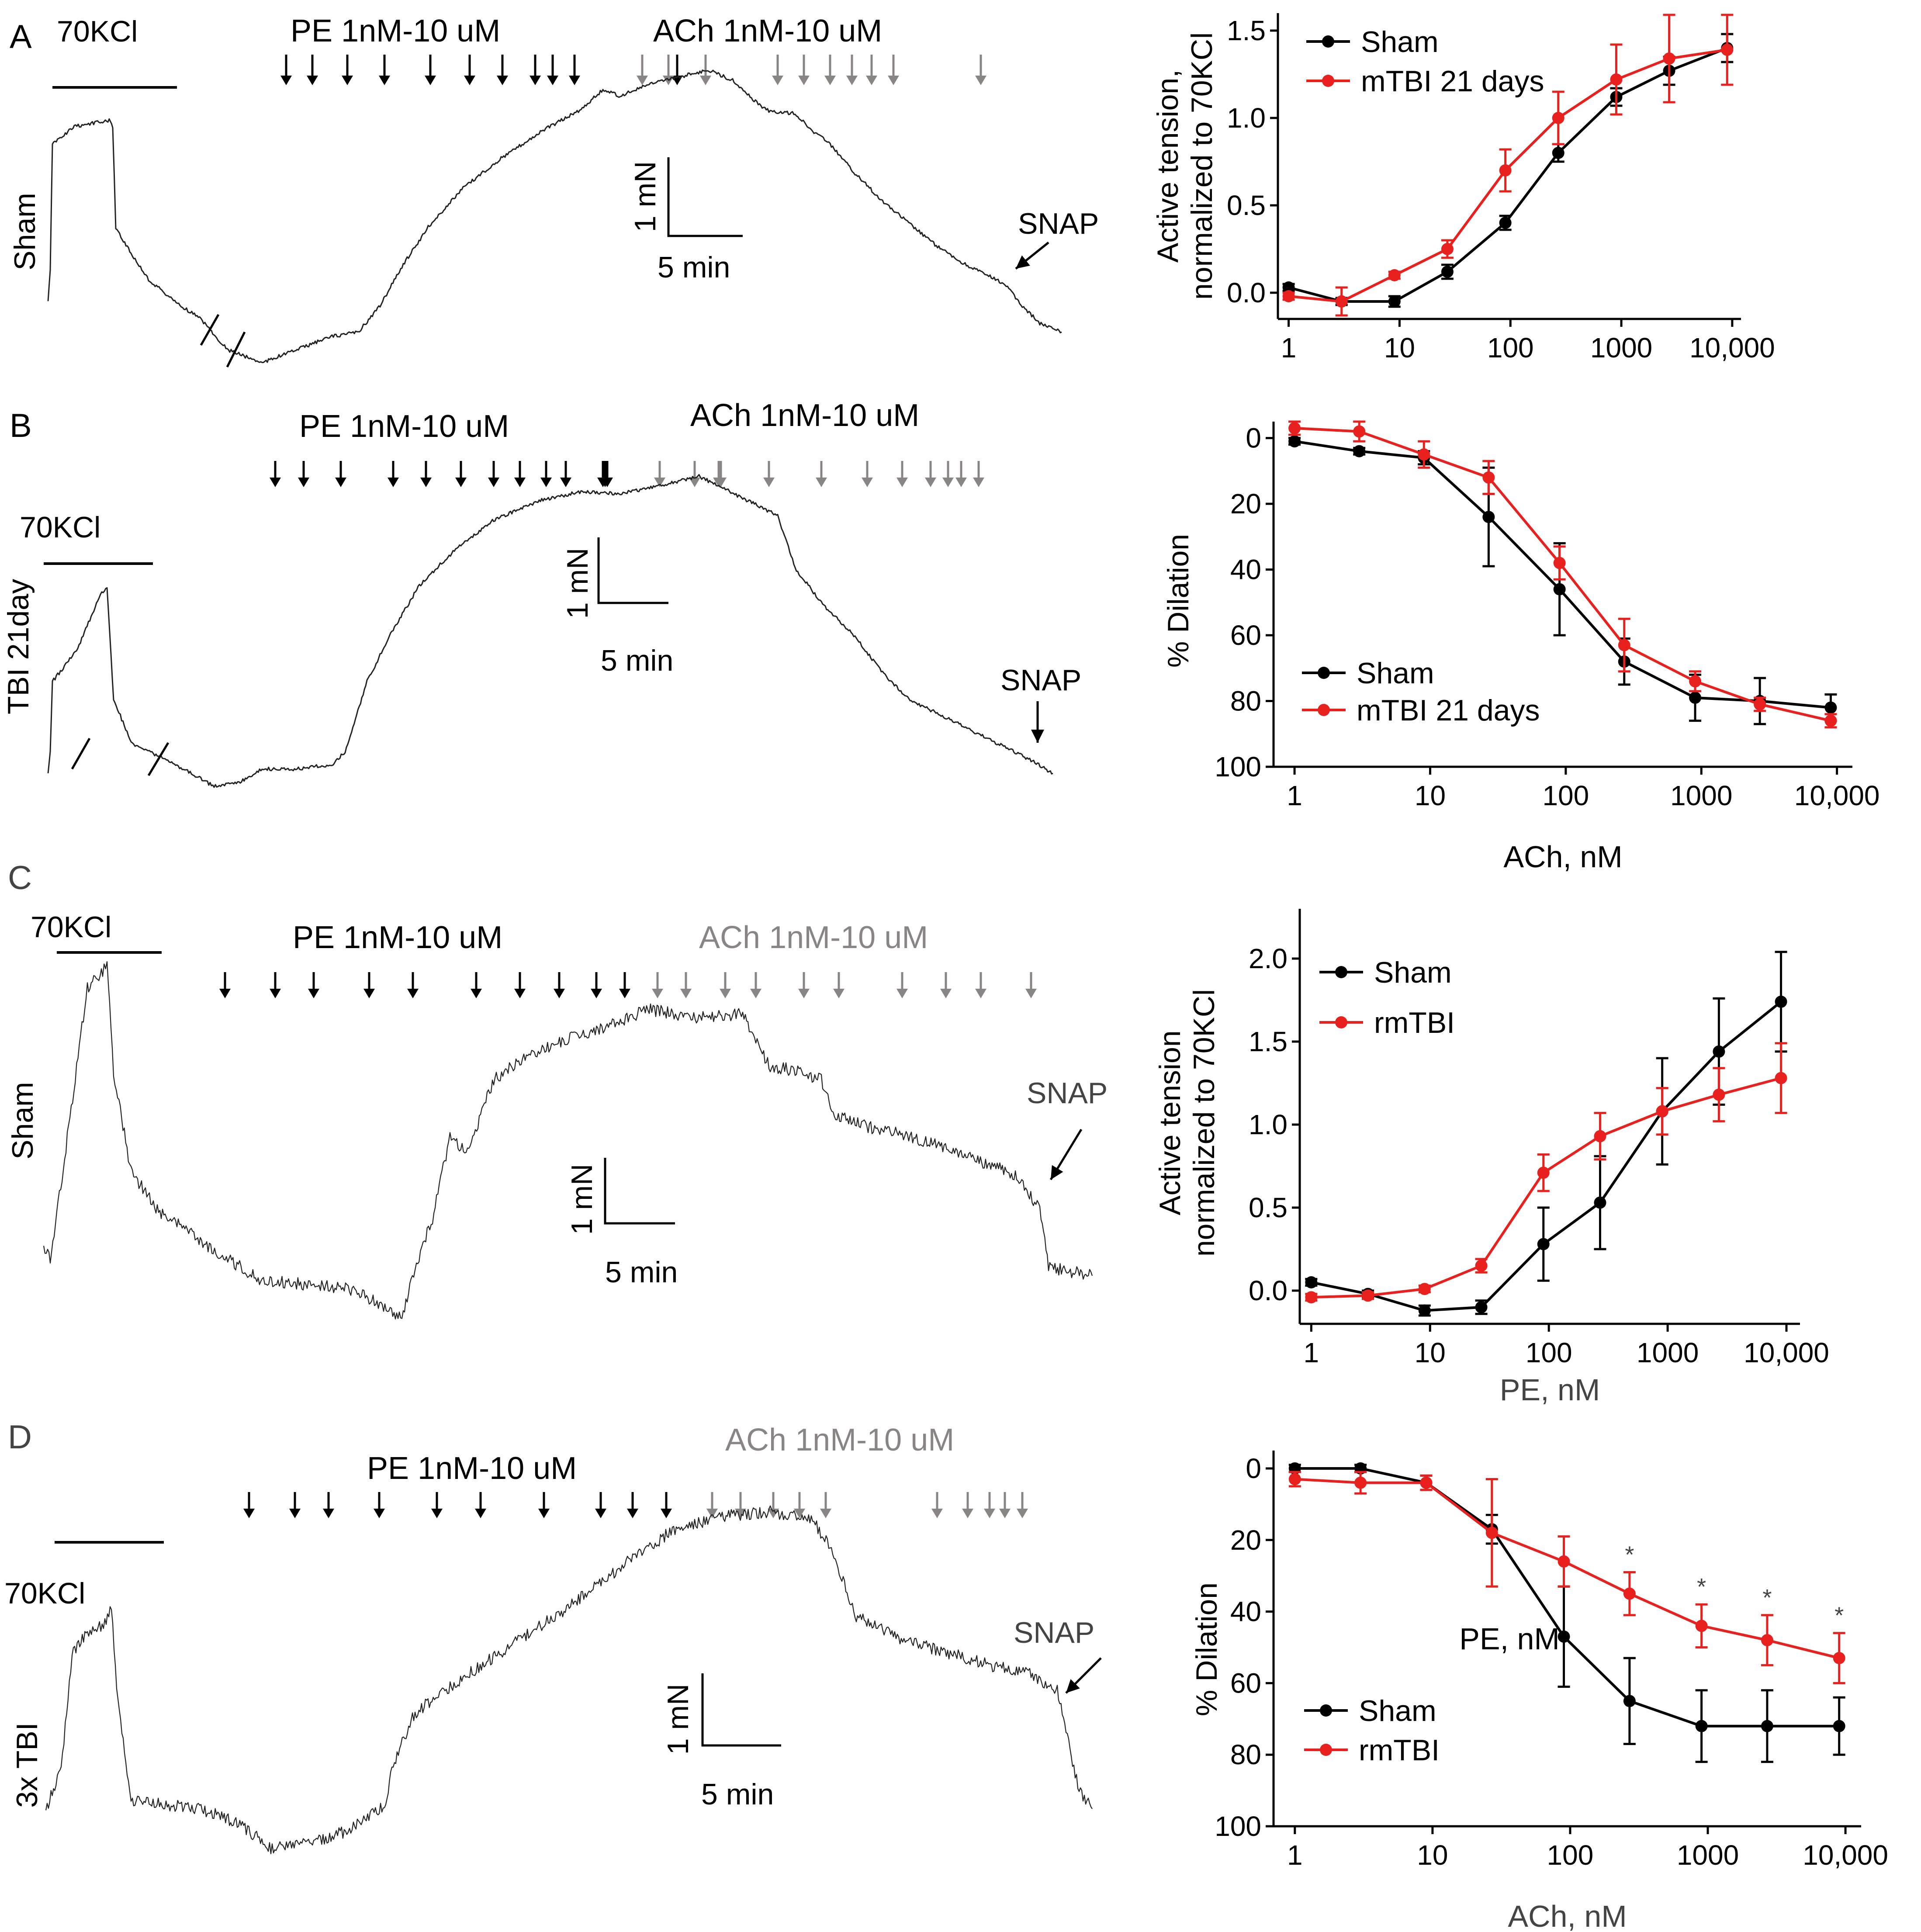 The width and height of the screenshot is (1921, 1932). Describe the element at coordinates (1510, 1639) in the screenshot. I see `x-axis-label: PE, nM` at that location.